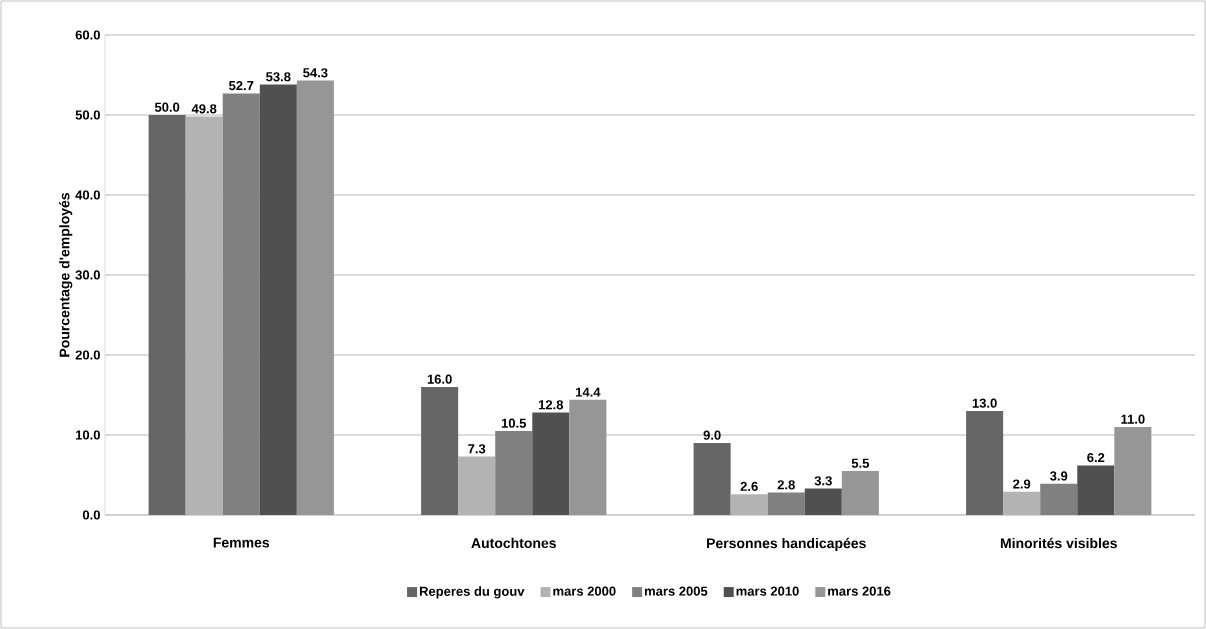  I want to click on data-label: 2.9, so click(1022, 484).